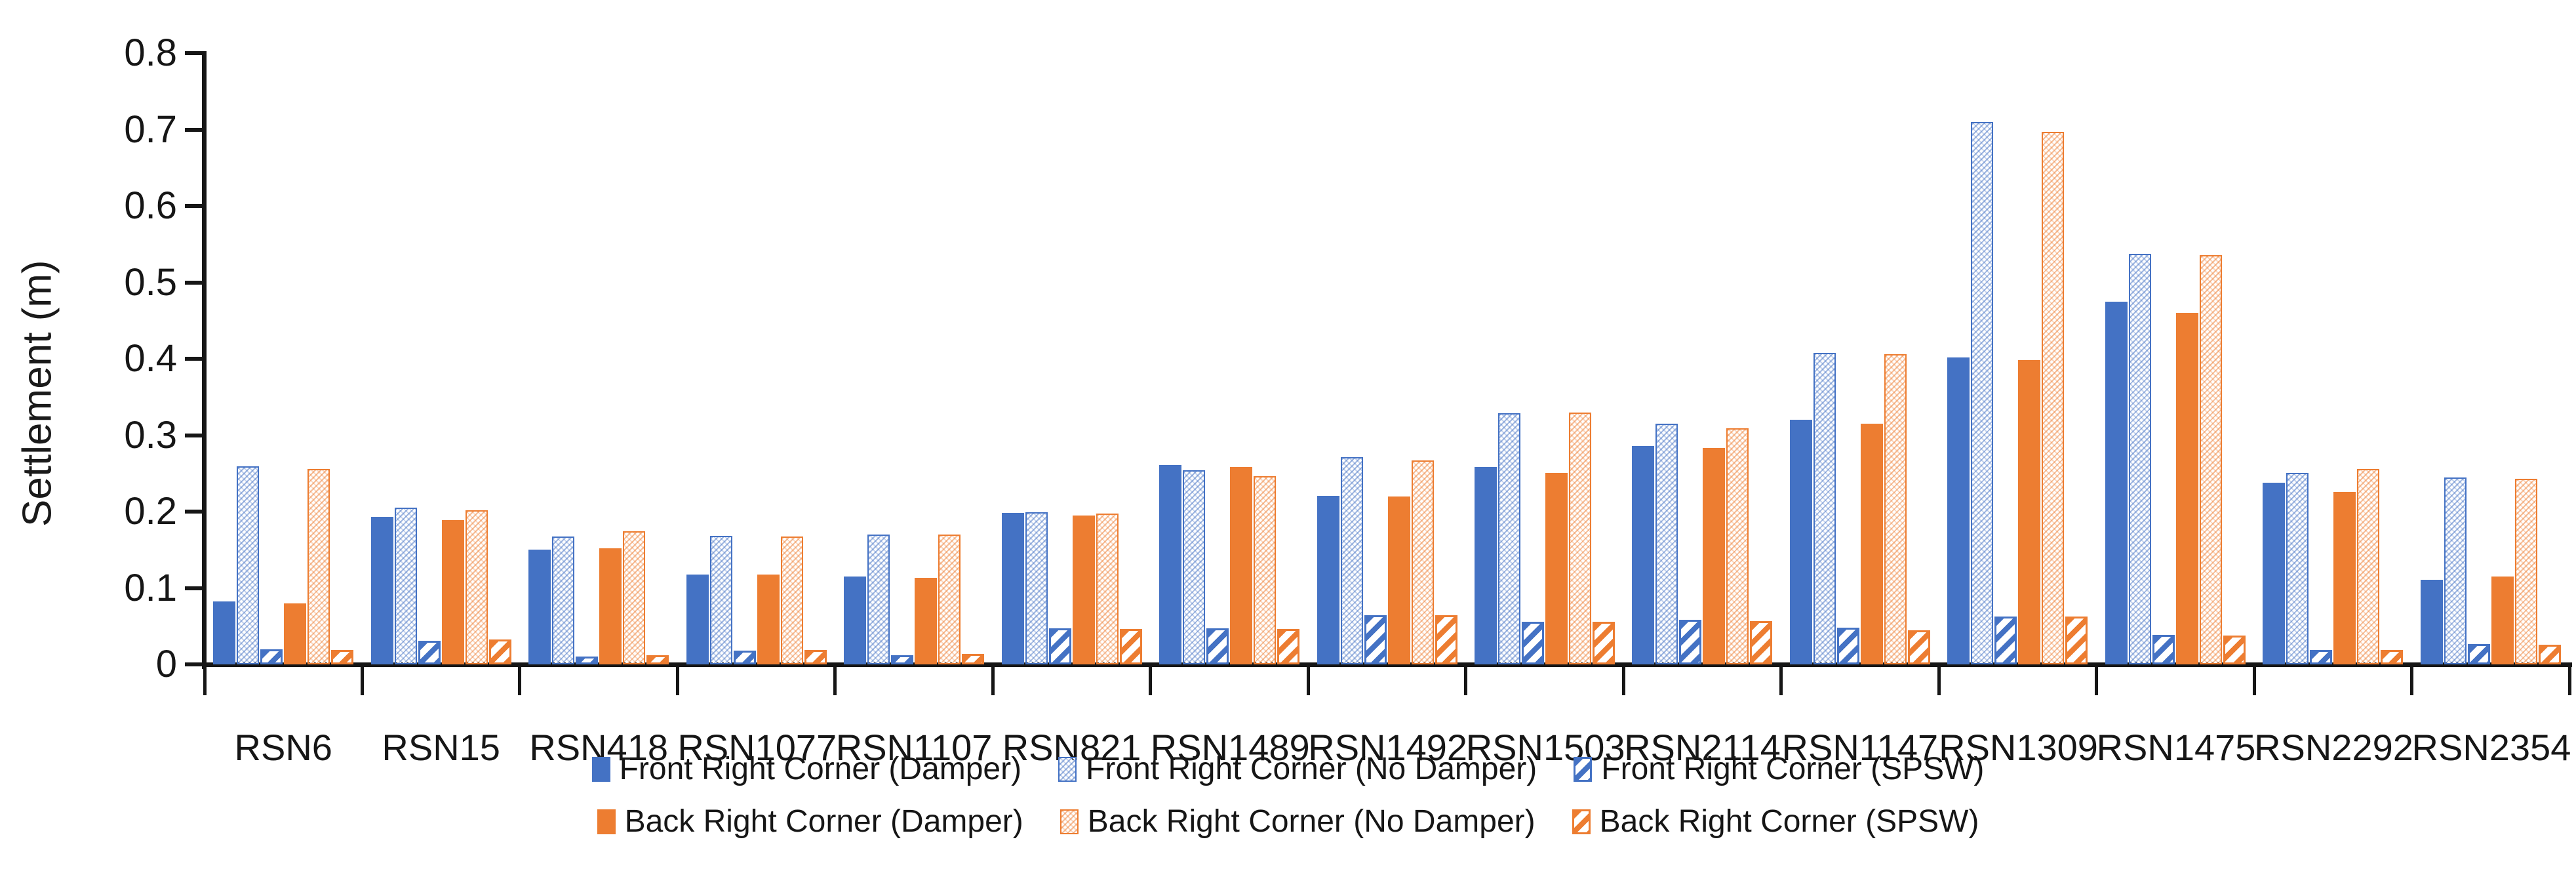 The height and width of the screenshot is (871, 2576). Describe the element at coordinates (150, 52) in the screenshot. I see `y-axis-tick-label: 0.8` at that location.